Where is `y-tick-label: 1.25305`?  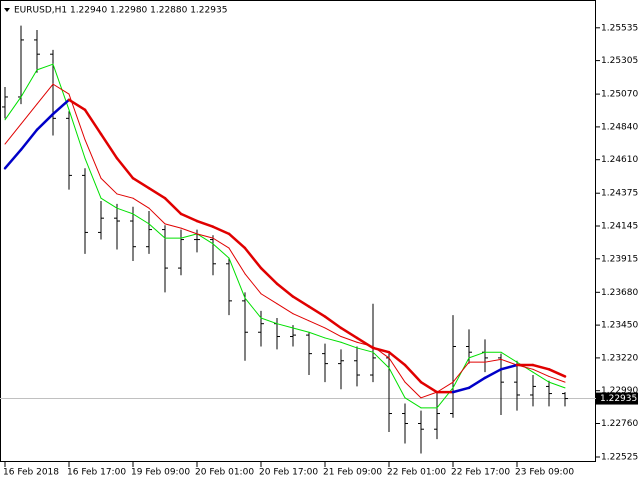
y-tick-label: 1.25305 is located at coordinates (619, 61).